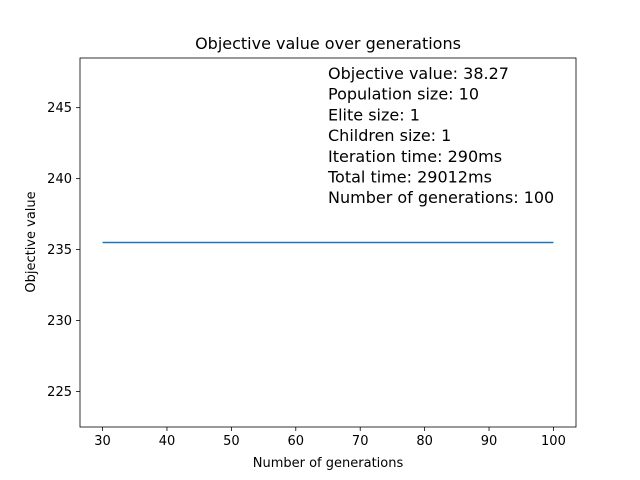  Describe the element at coordinates (231, 441) in the screenshot. I see `x-tick-label: 50` at that location.